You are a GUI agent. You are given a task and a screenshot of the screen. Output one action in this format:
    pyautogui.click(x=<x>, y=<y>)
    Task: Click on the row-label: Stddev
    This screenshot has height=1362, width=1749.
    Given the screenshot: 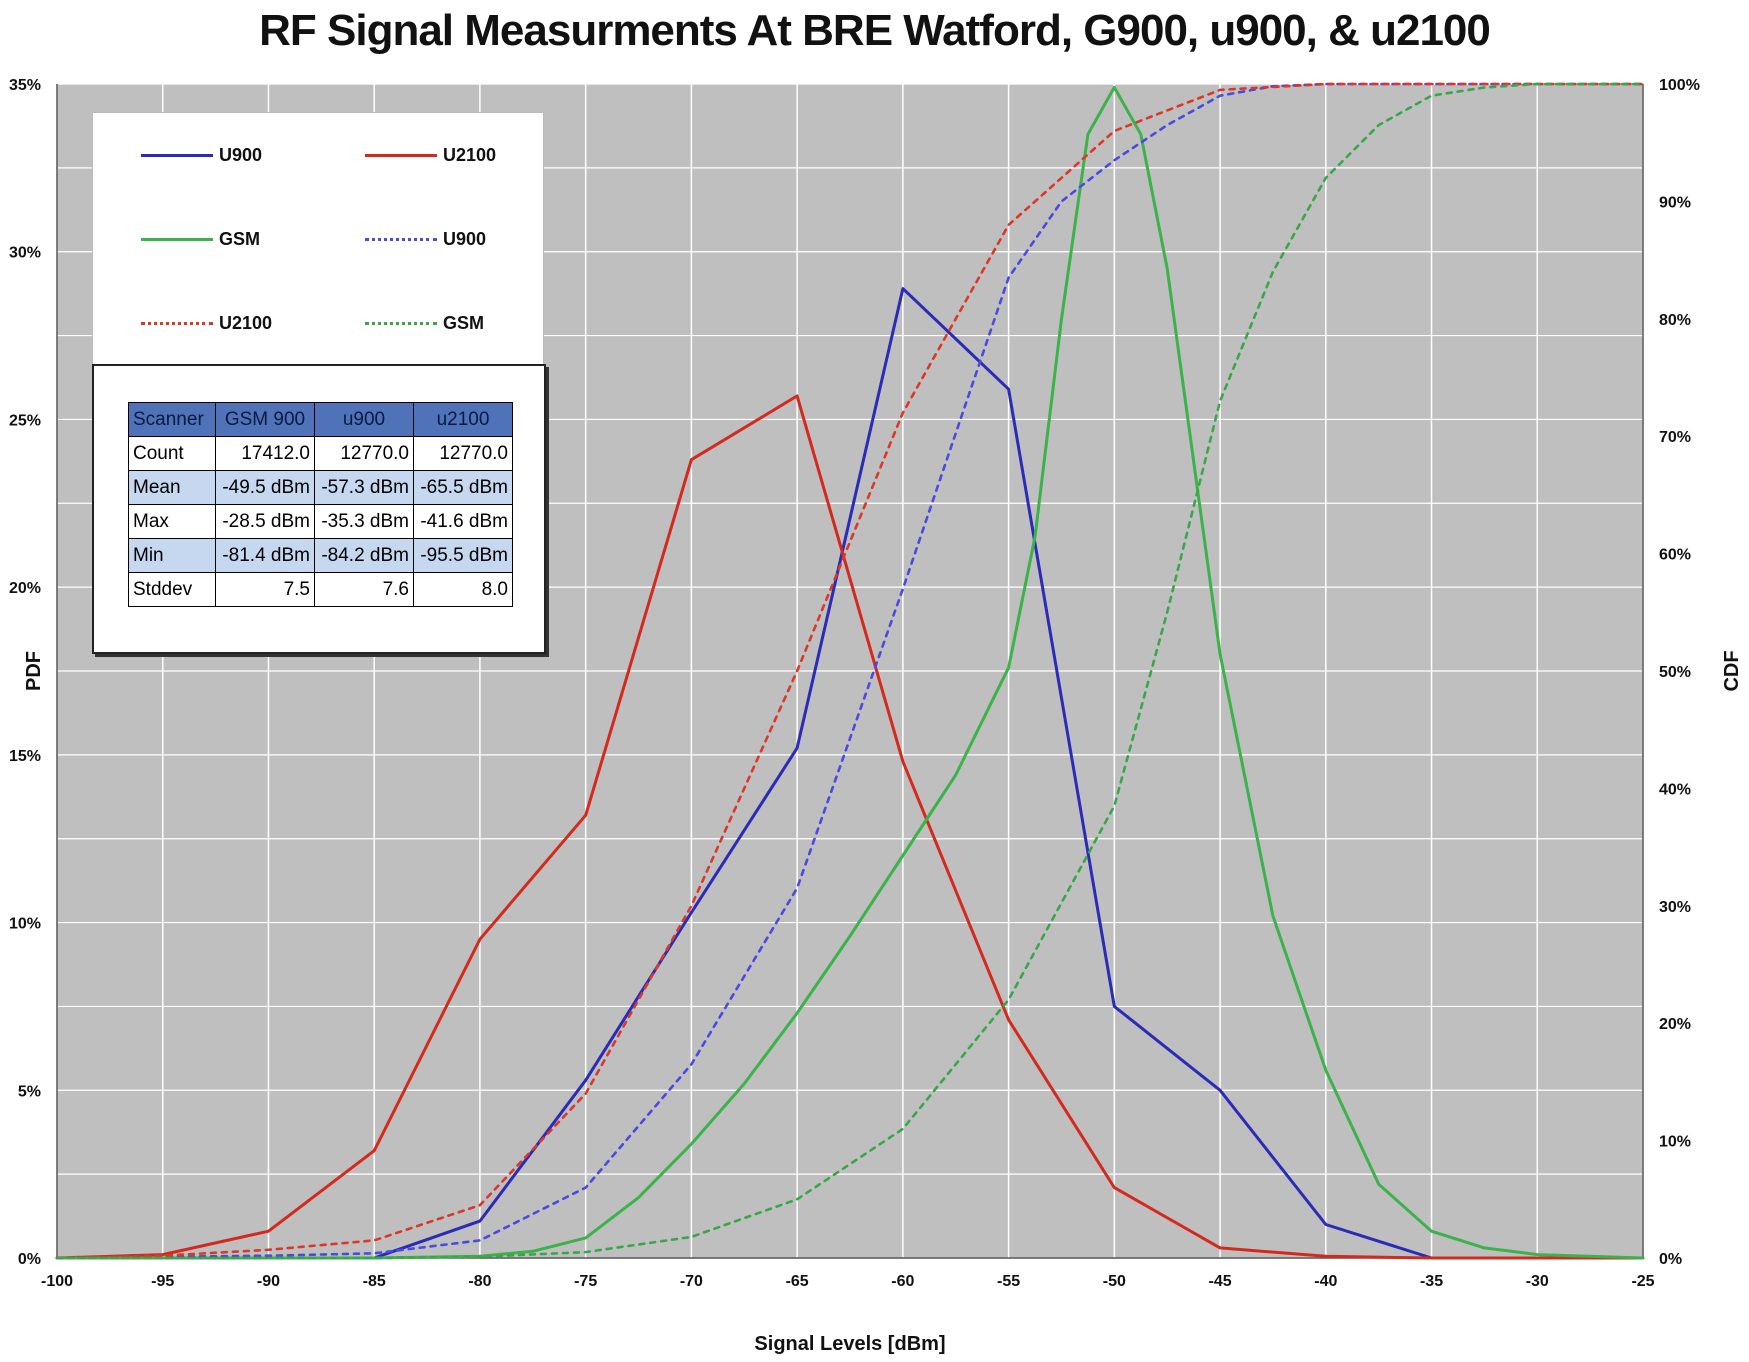 What is the action you would take?
    pyautogui.click(x=172, y=589)
    